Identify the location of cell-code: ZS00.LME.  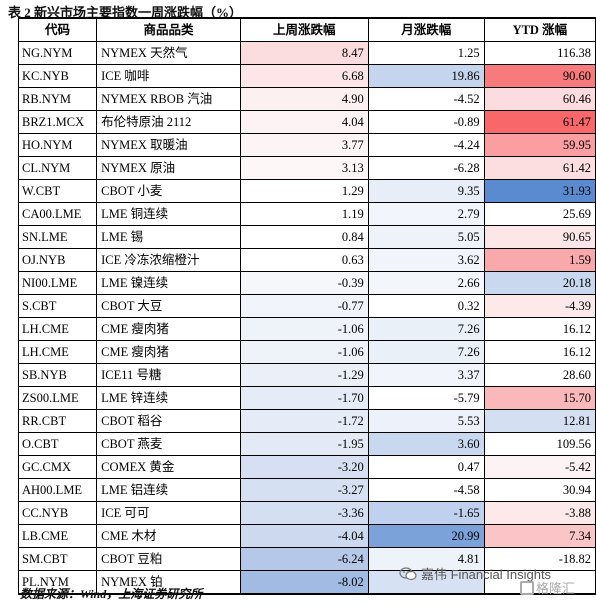
(57, 398).